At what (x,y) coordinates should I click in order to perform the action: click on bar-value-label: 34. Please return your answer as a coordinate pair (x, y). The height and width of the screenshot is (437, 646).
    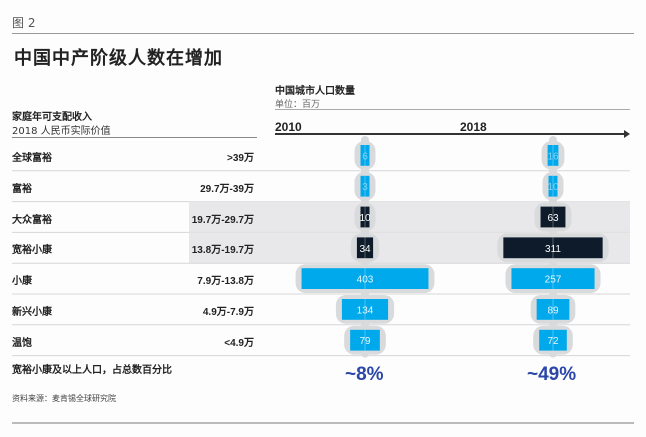
    Looking at the image, I should click on (365, 249).